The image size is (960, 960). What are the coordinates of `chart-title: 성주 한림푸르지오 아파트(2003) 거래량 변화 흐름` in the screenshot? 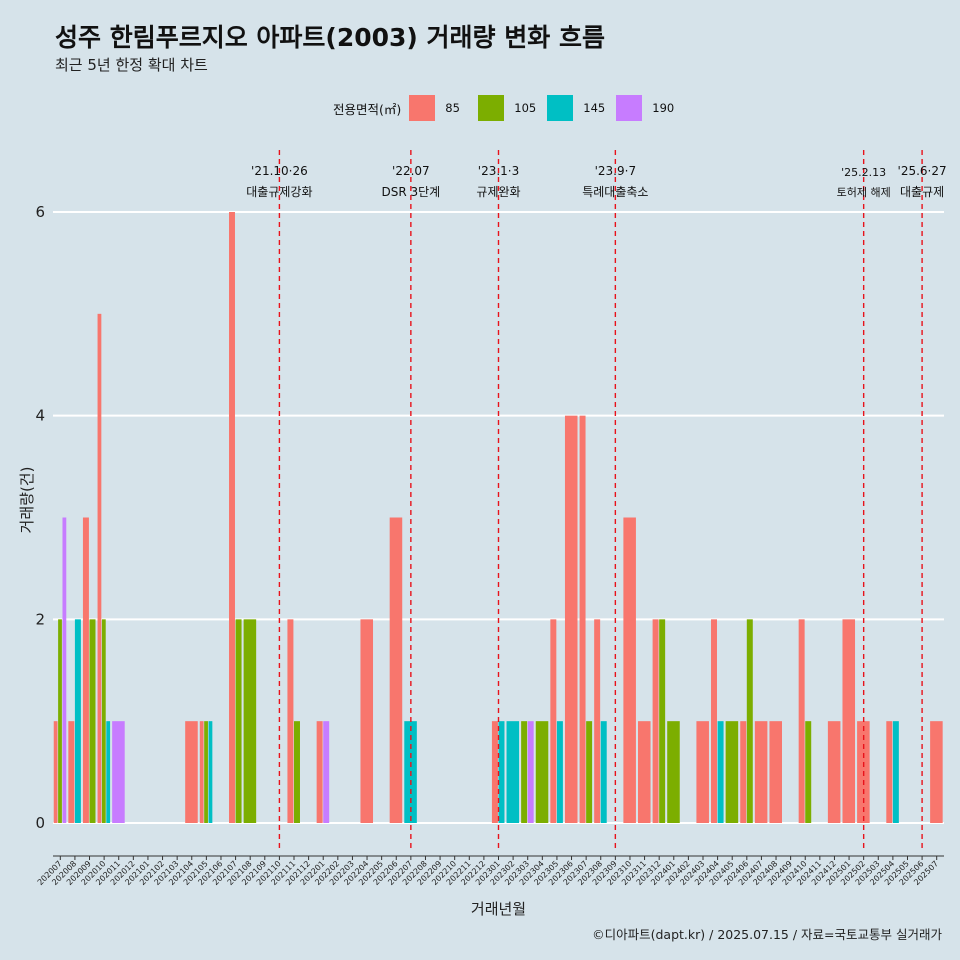 It's located at (330, 37).